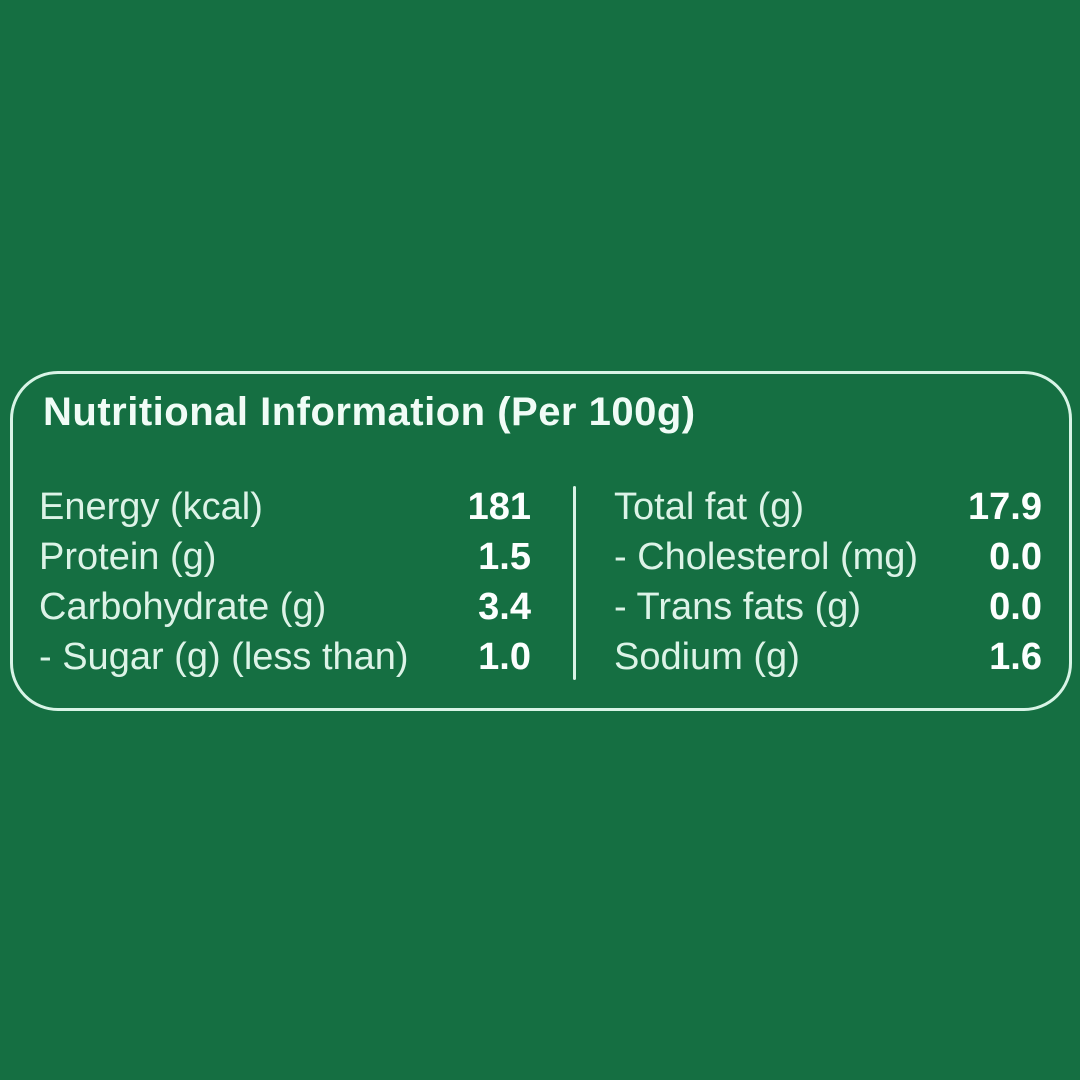 The image size is (1080, 1080). I want to click on nutrient-row-cholesterol: - Cholesterol (mg) 0.0, so click(828, 557).